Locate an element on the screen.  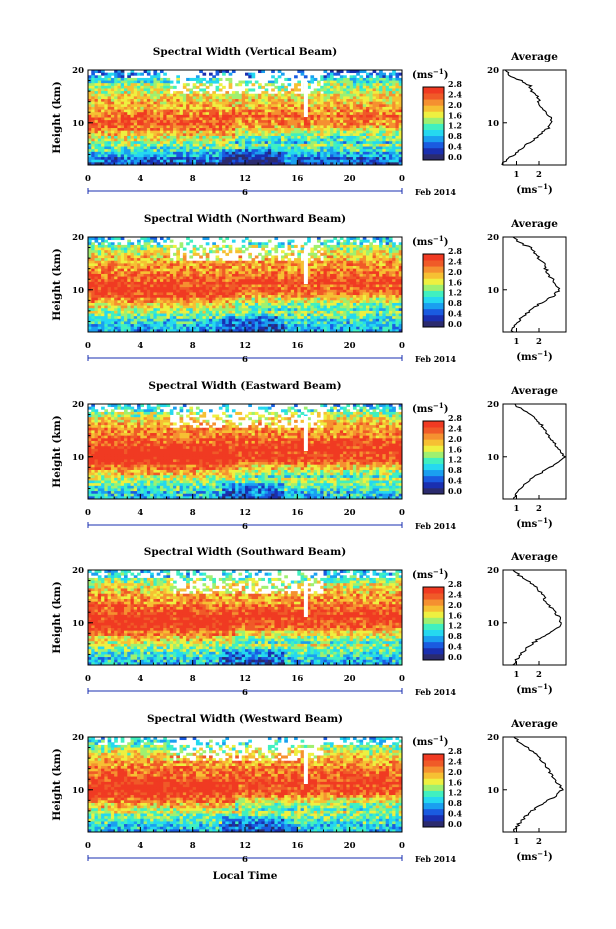
y-tick-label: 20 is located at coordinates (78, 71).